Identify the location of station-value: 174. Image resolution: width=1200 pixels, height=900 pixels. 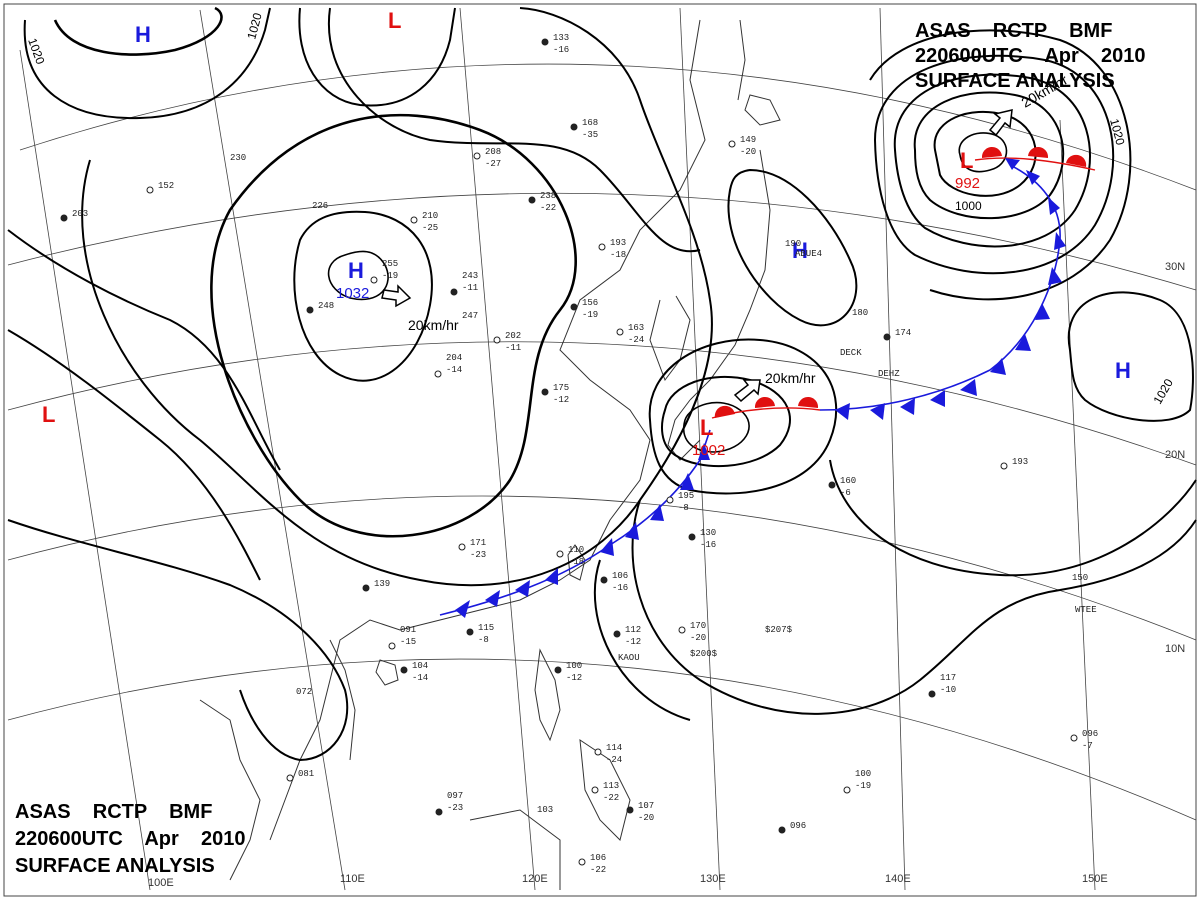
(903, 333).